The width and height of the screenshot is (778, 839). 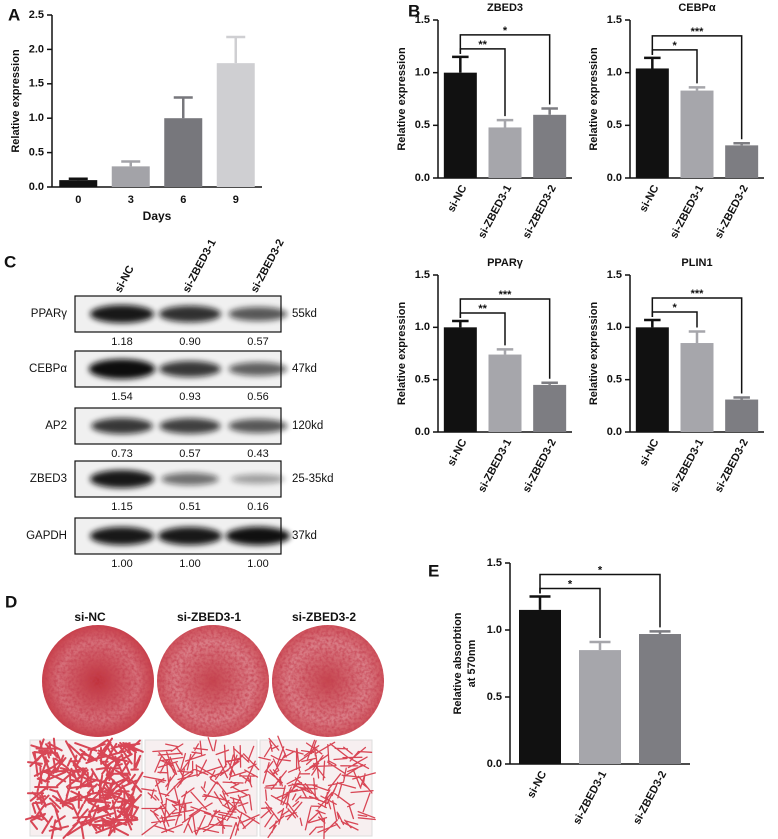 I want to click on staining-title: si-NC, so click(x=90, y=617).